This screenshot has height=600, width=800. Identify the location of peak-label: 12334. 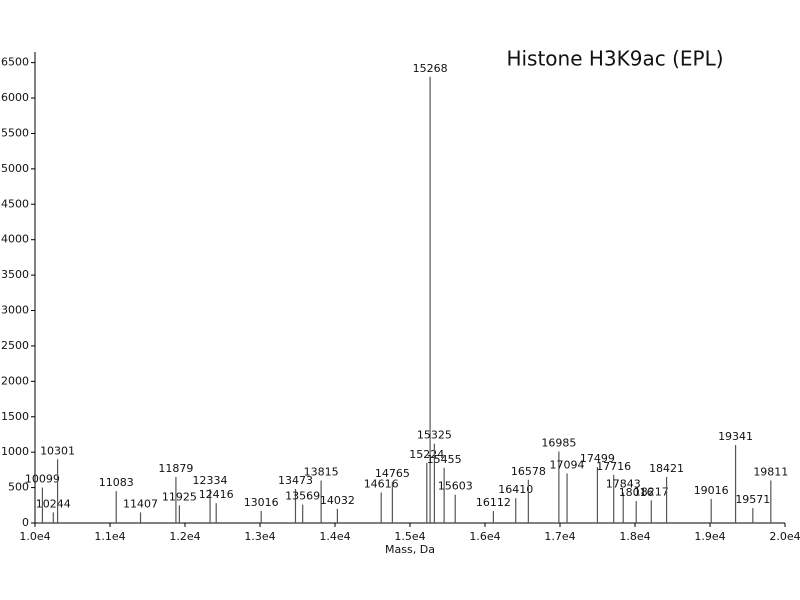
(210, 480).